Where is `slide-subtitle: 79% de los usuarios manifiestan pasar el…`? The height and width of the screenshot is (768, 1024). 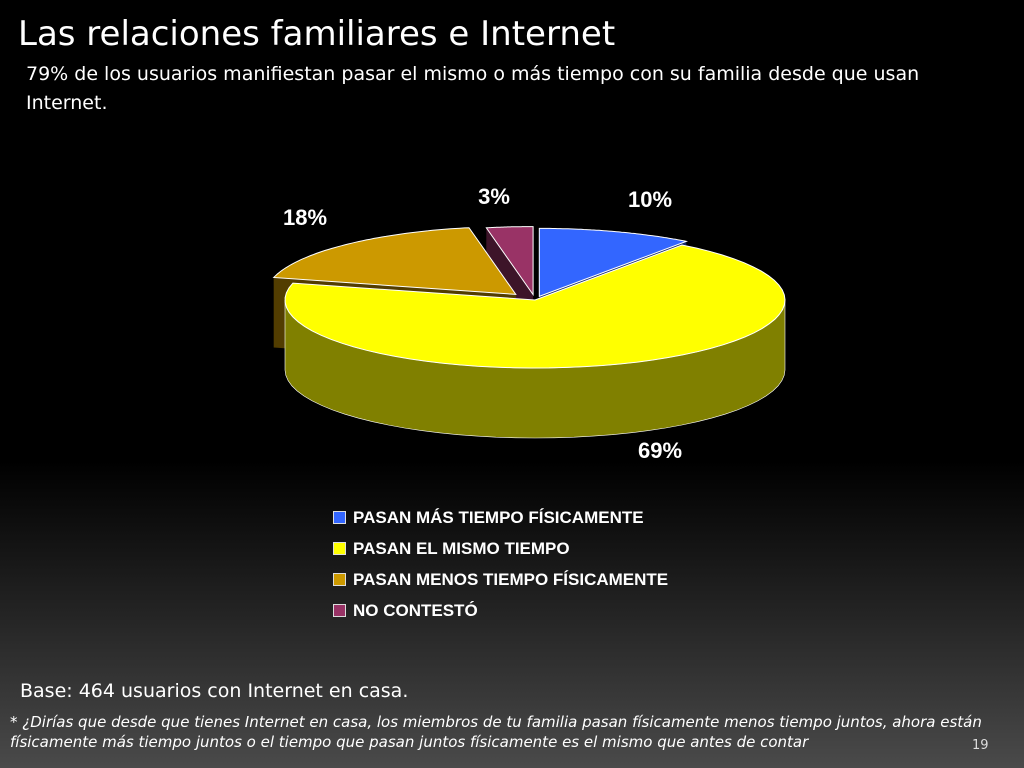
slide-subtitle: 79% de los usuarios manifiestan pasar el… is located at coordinates (473, 88).